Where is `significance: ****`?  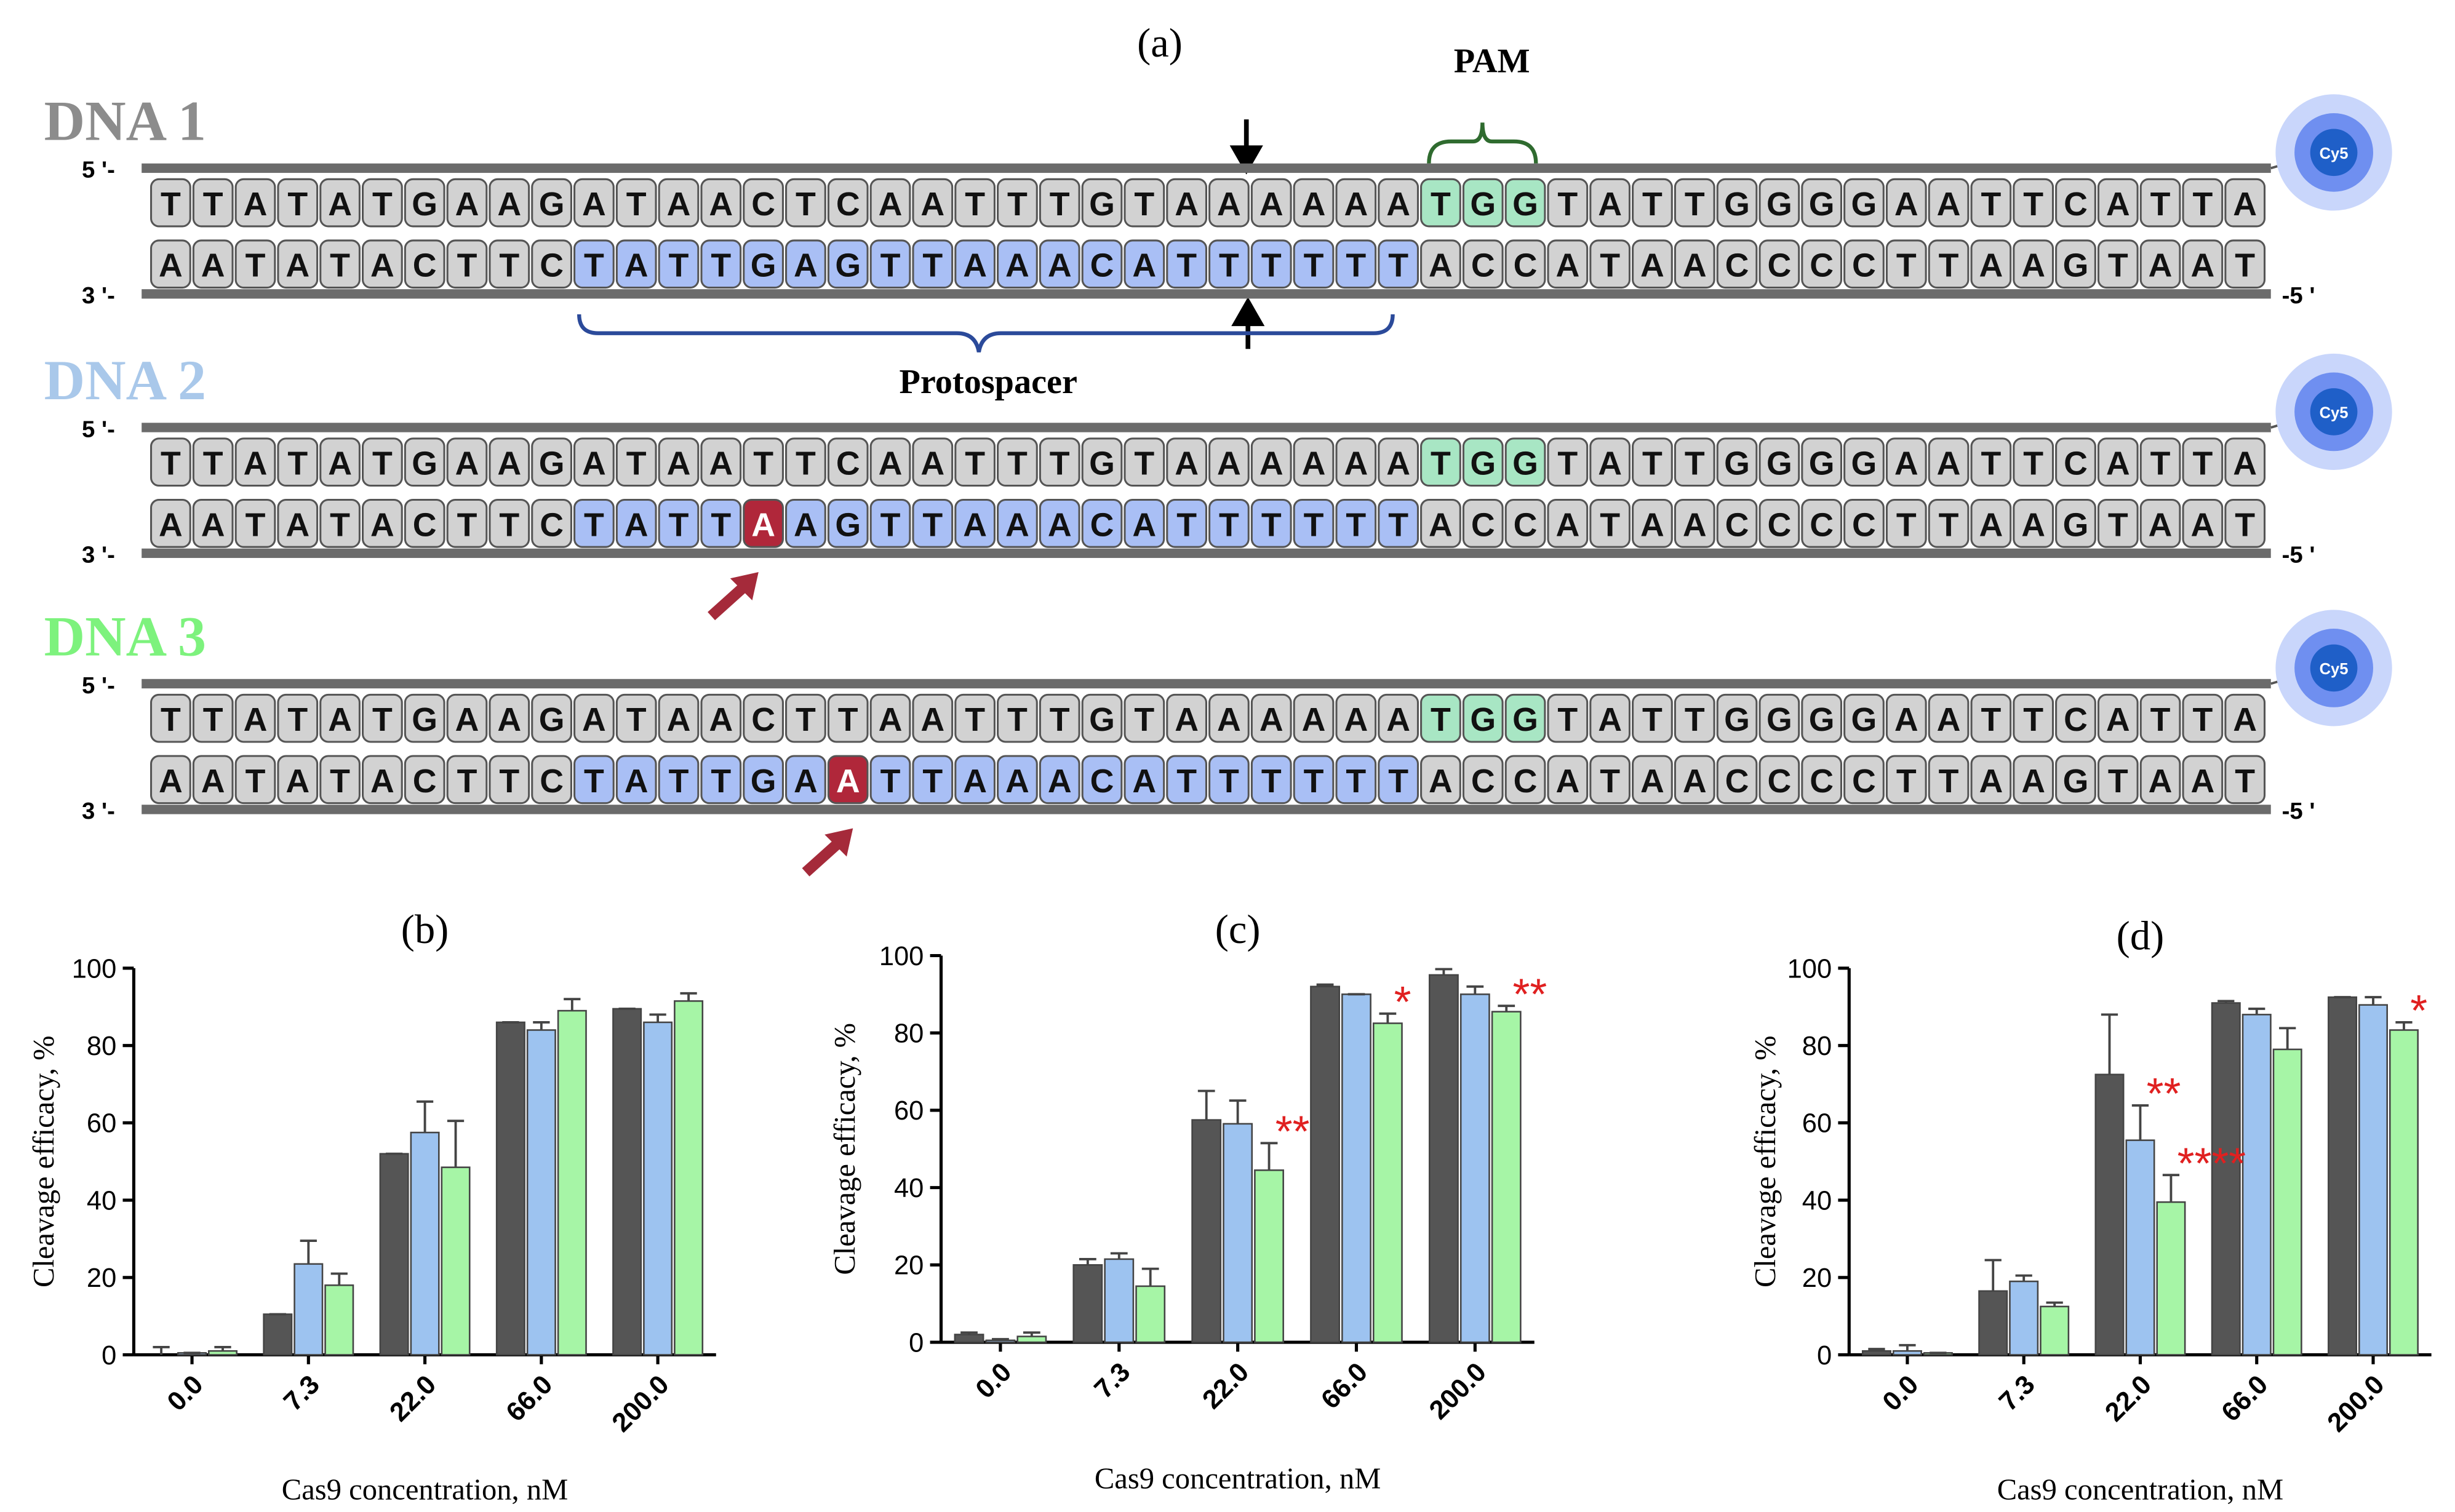 significance: **** is located at coordinates (2212, 1163).